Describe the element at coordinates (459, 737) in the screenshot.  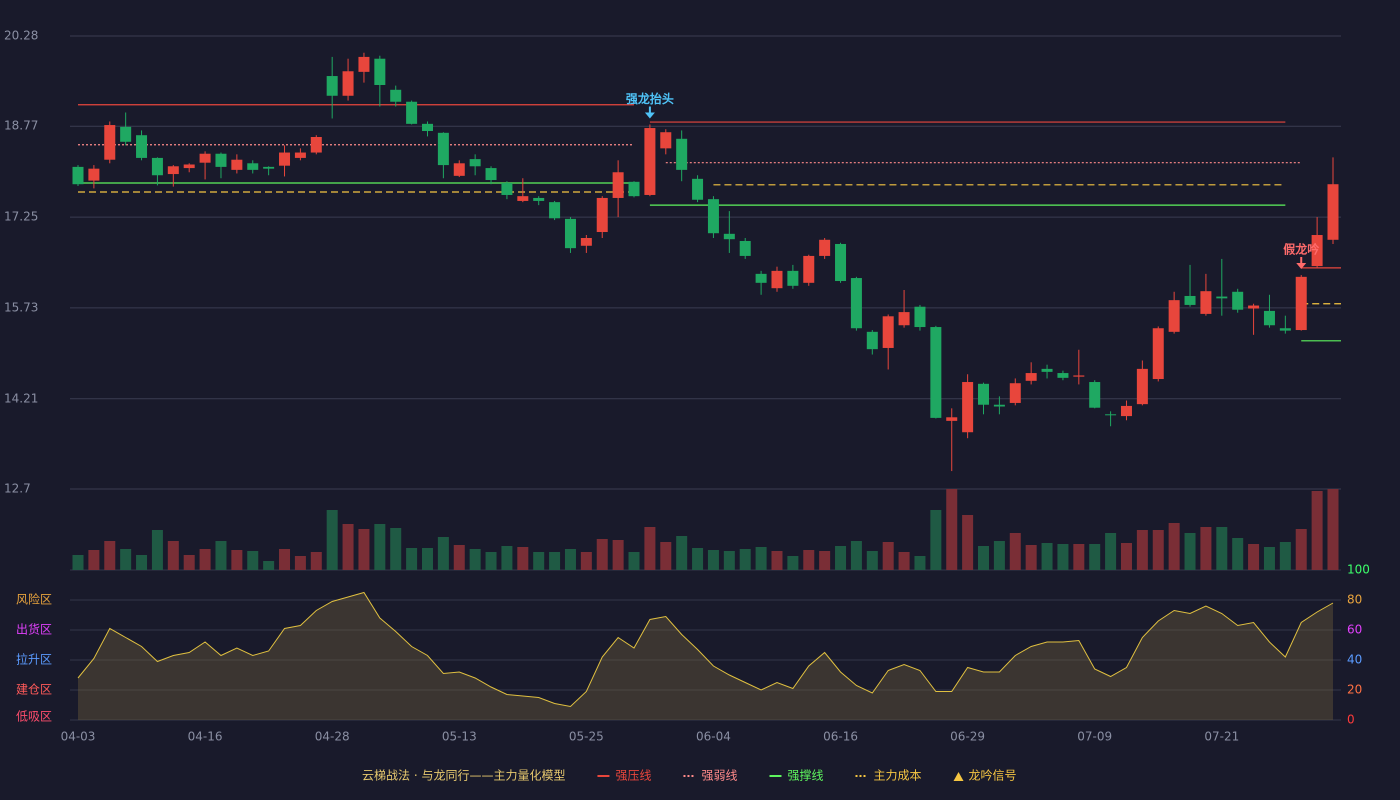
I see `x-tick-label: 05-13` at that location.